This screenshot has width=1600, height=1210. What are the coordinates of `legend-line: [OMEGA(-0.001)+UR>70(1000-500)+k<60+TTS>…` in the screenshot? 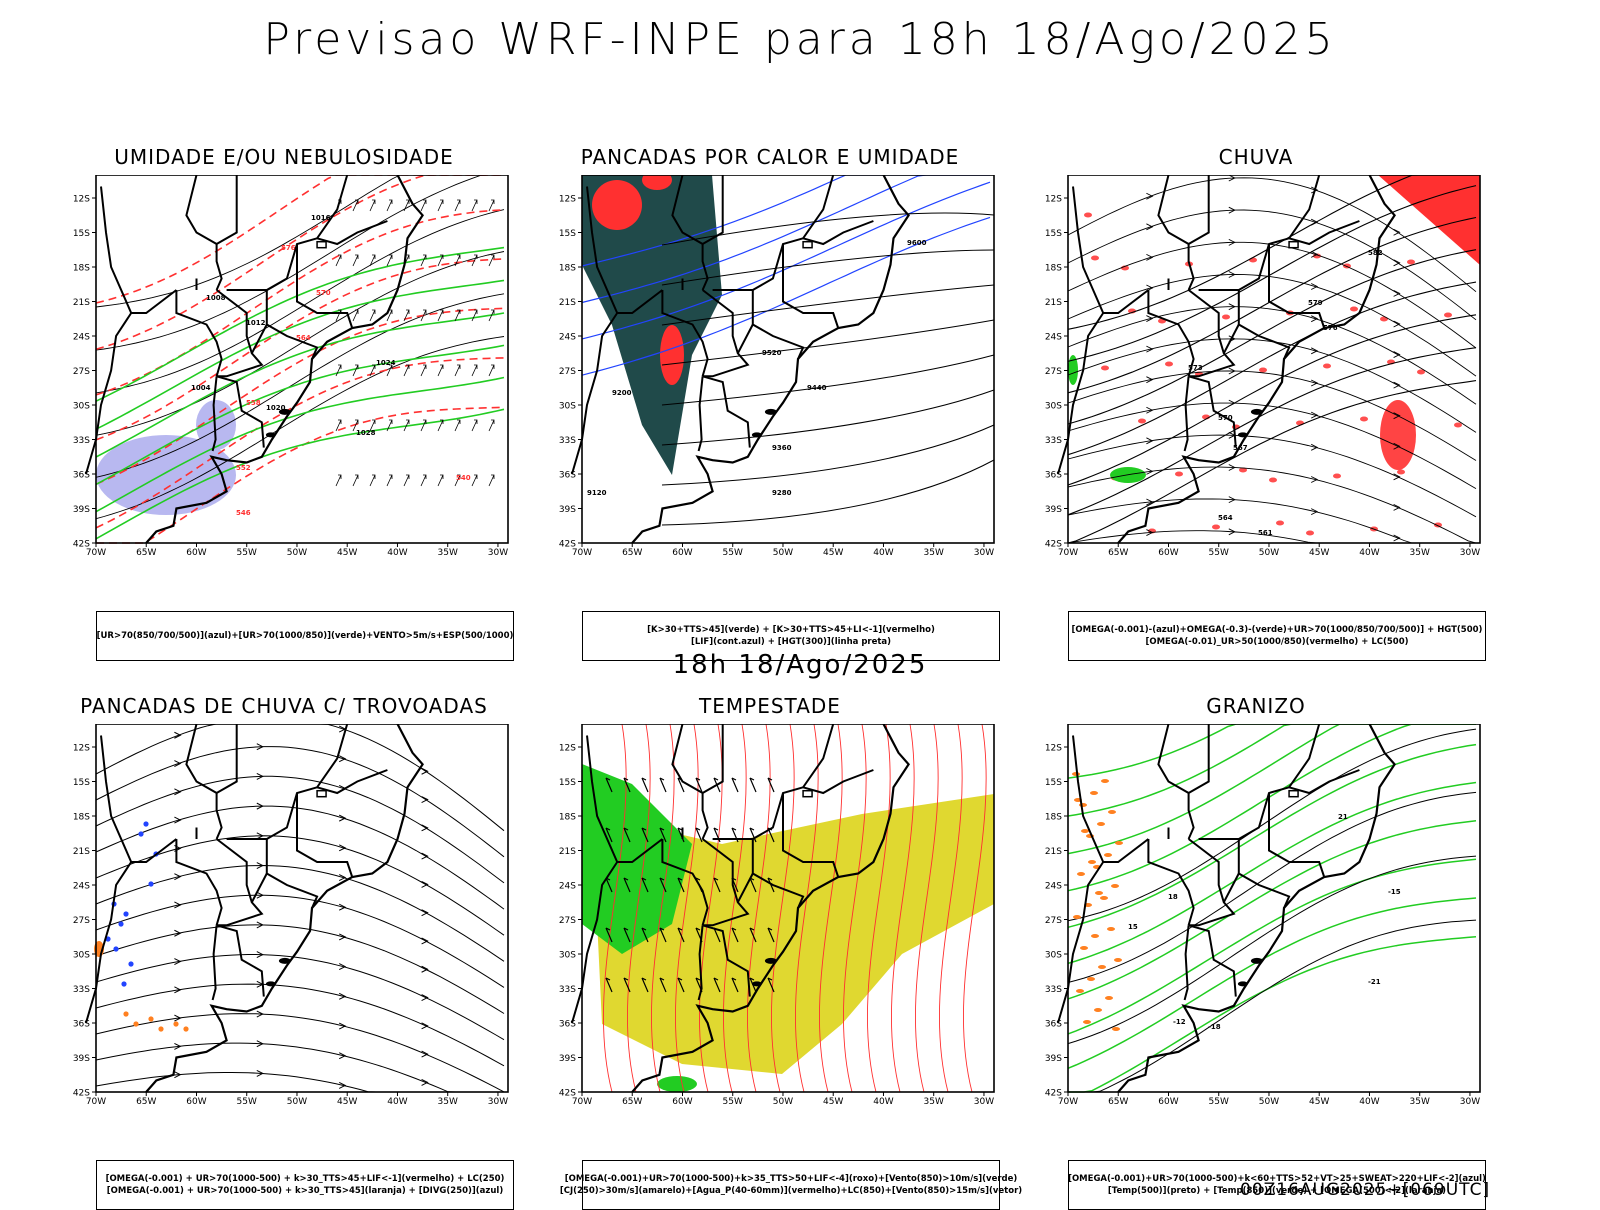 It's located at (1277, 1179).